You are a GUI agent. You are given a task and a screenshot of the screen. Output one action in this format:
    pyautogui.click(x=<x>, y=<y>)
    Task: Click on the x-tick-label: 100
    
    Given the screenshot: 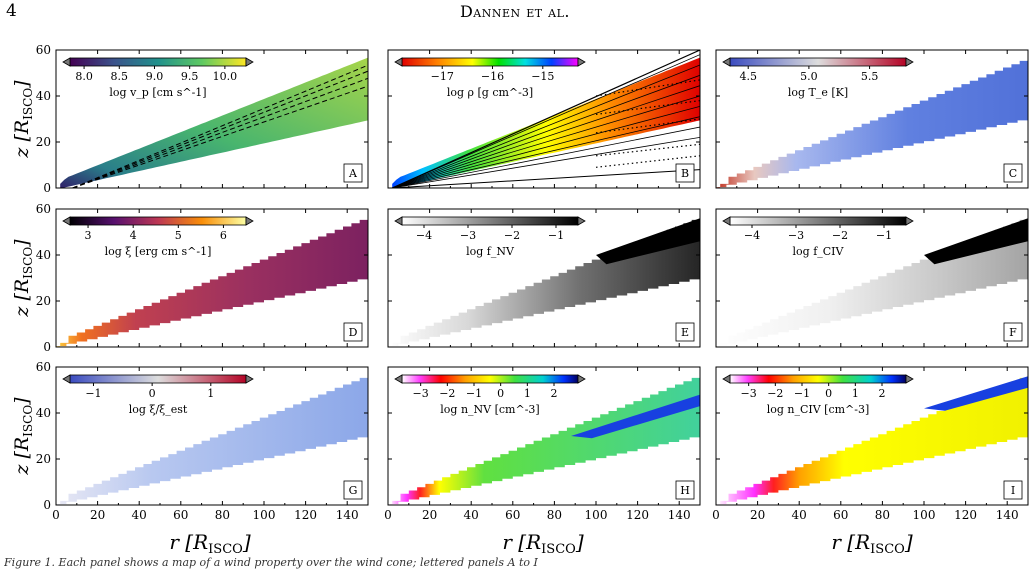 What is the action you would take?
    pyautogui.click(x=264, y=515)
    